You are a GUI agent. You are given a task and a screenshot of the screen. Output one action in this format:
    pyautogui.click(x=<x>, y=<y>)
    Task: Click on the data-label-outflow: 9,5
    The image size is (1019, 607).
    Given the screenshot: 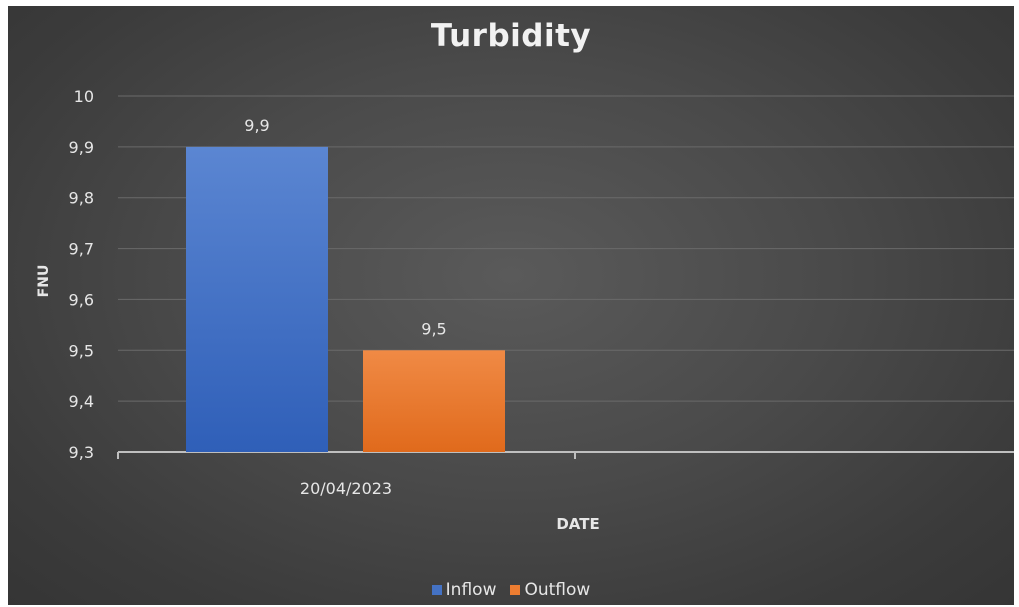 What is the action you would take?
    pyautogui.click(x=433, y=328)
    